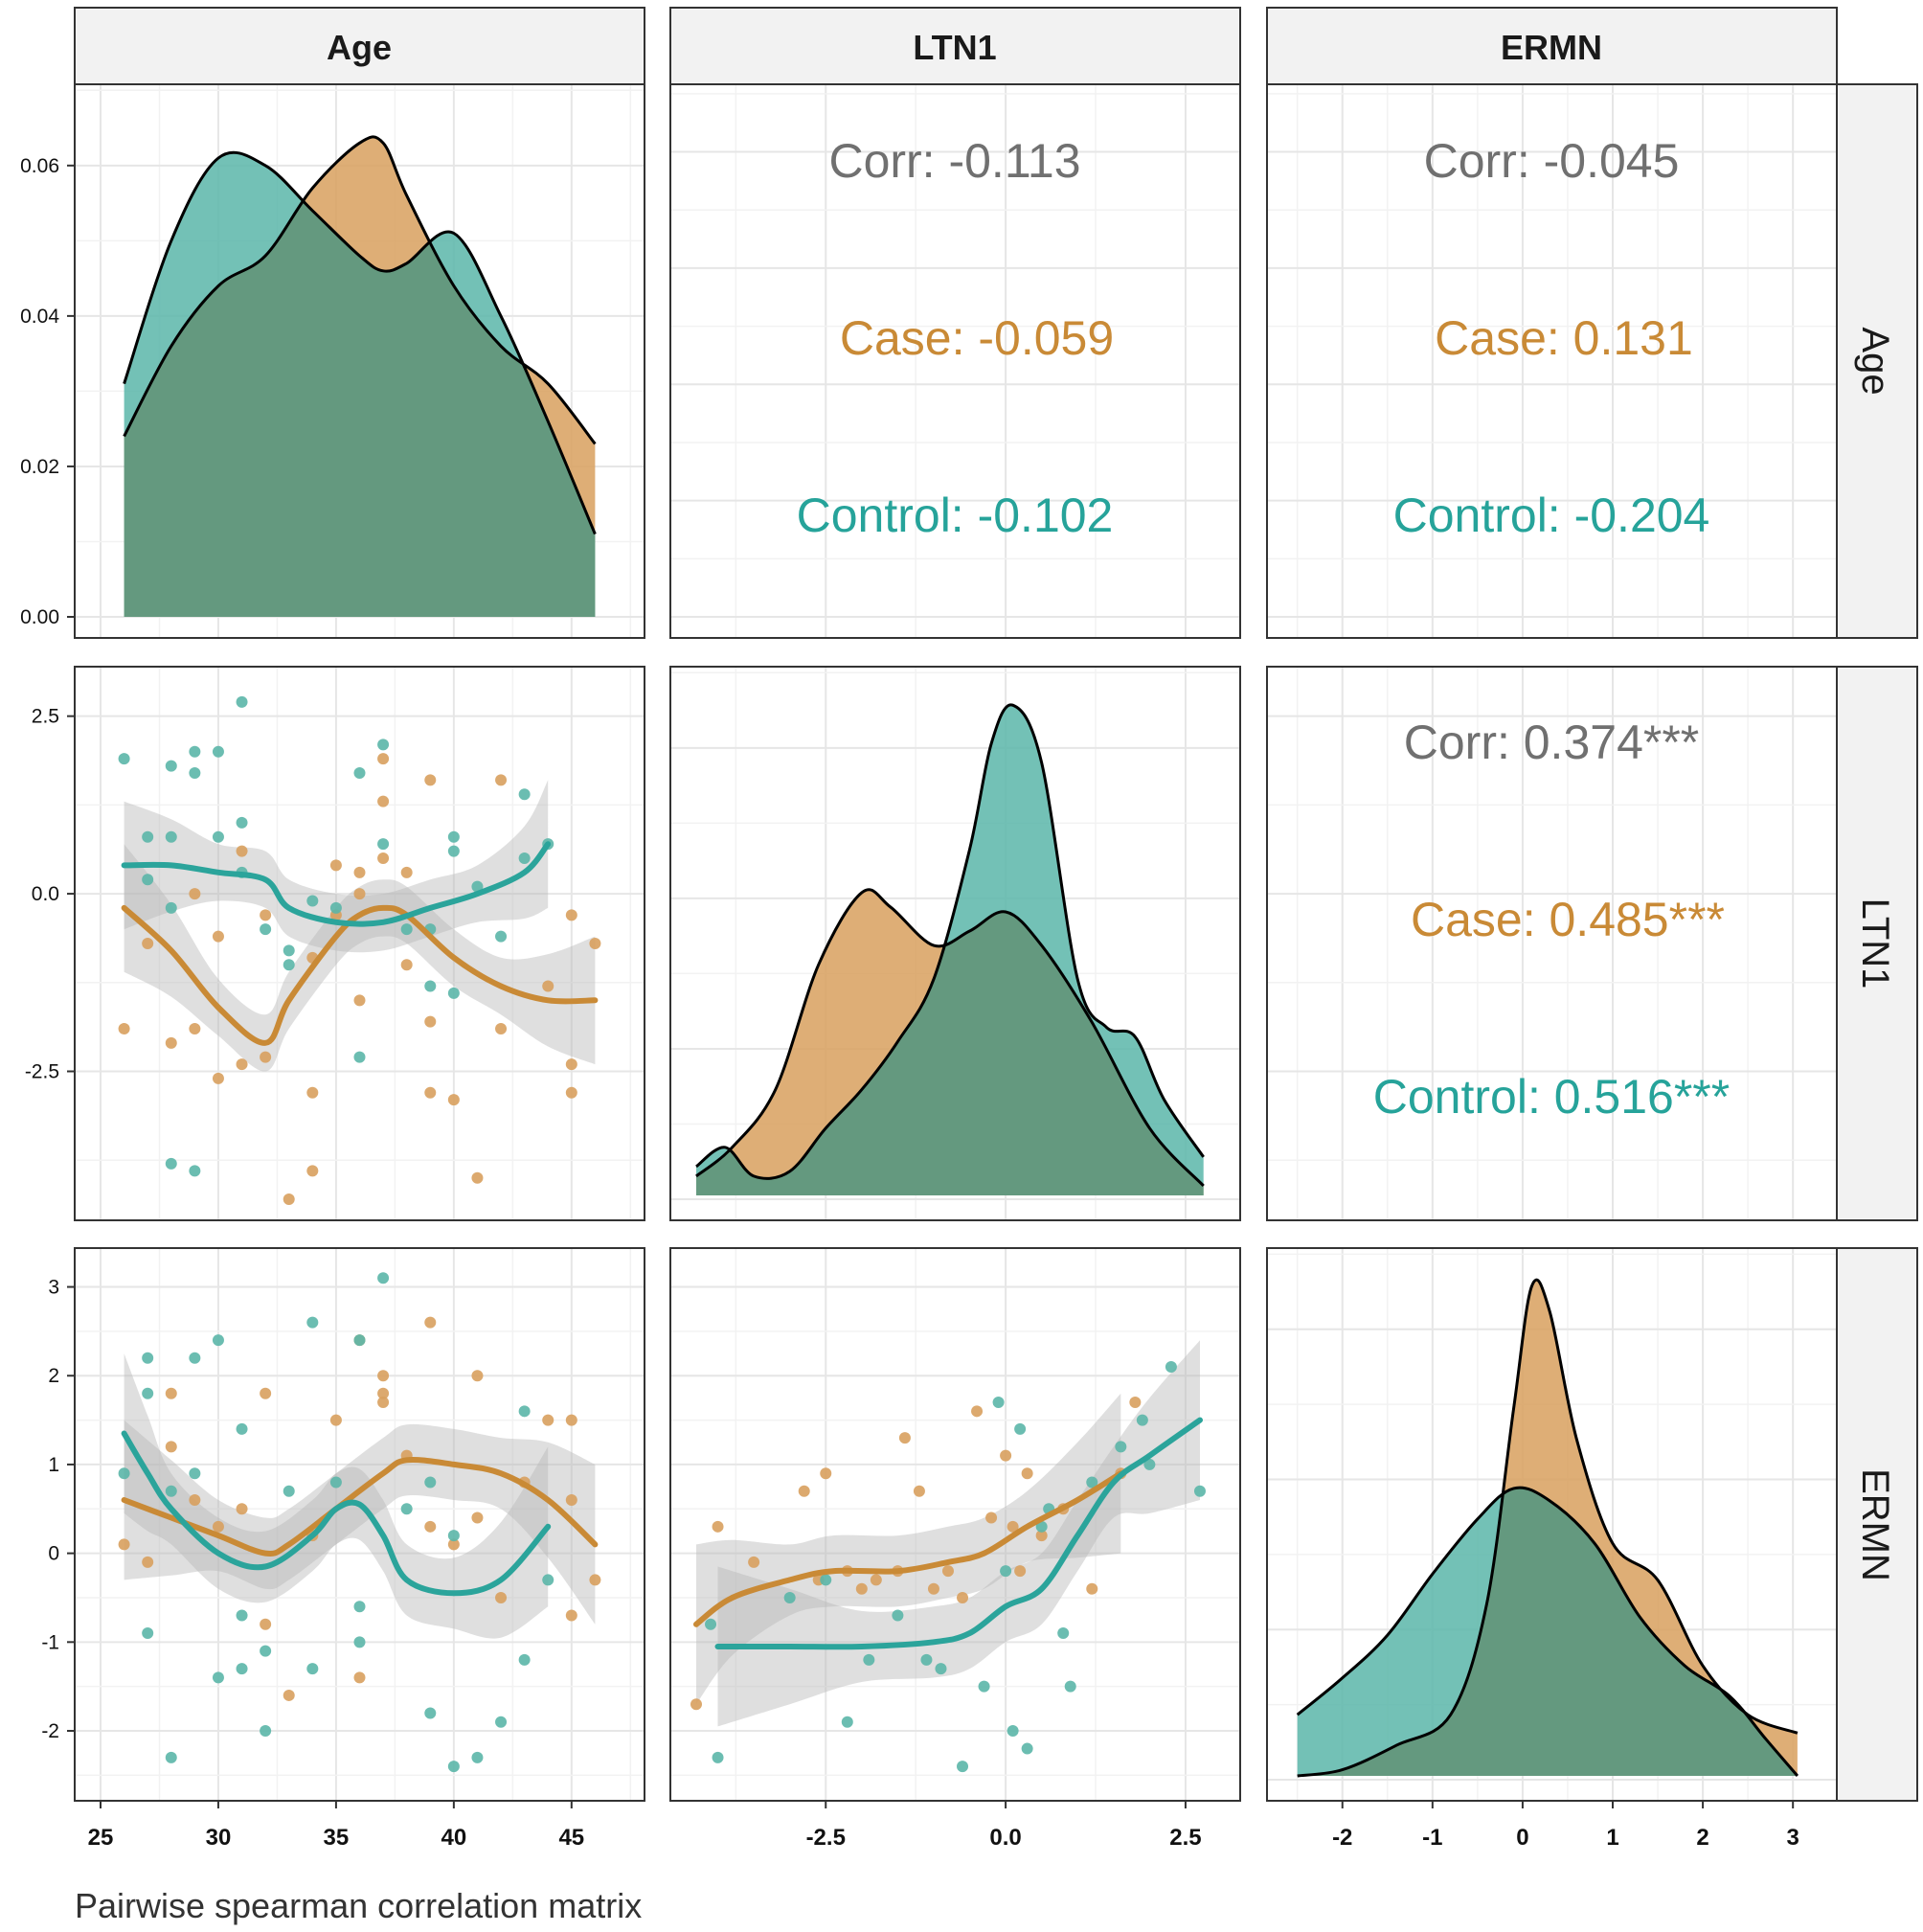 This screenshot has width=1923, height=1932. I want to click on confidence-band-case, so click(360, 1522).